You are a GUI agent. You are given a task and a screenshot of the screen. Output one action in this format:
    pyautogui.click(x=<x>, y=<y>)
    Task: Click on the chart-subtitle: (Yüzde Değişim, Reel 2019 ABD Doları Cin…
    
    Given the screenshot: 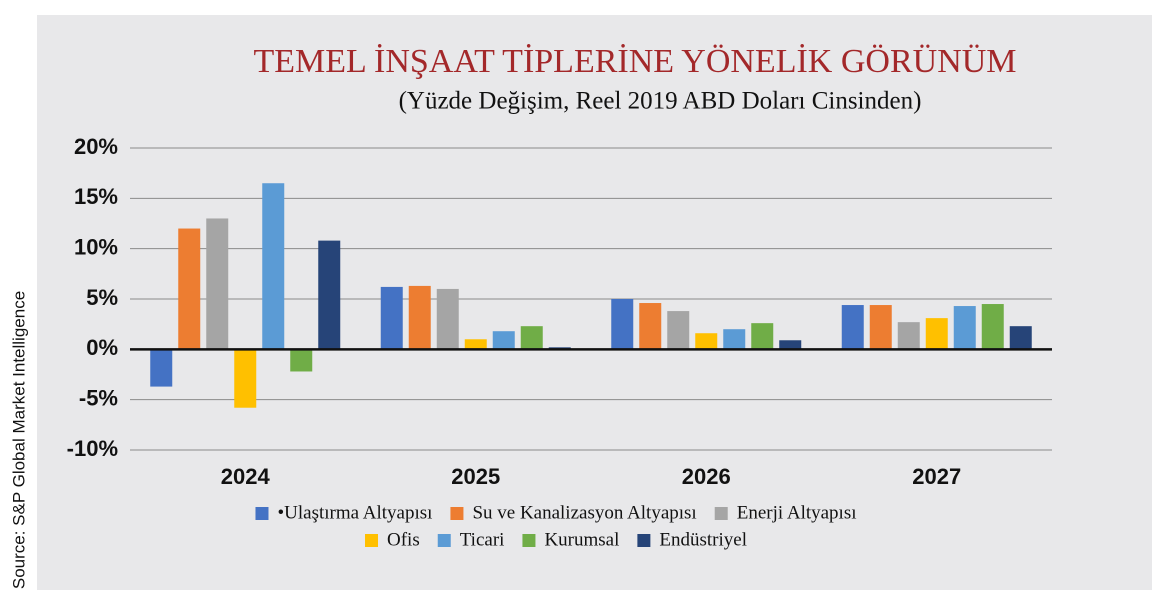 What is the action you would take?
    pyautogui.click(x=660, y=101)
    